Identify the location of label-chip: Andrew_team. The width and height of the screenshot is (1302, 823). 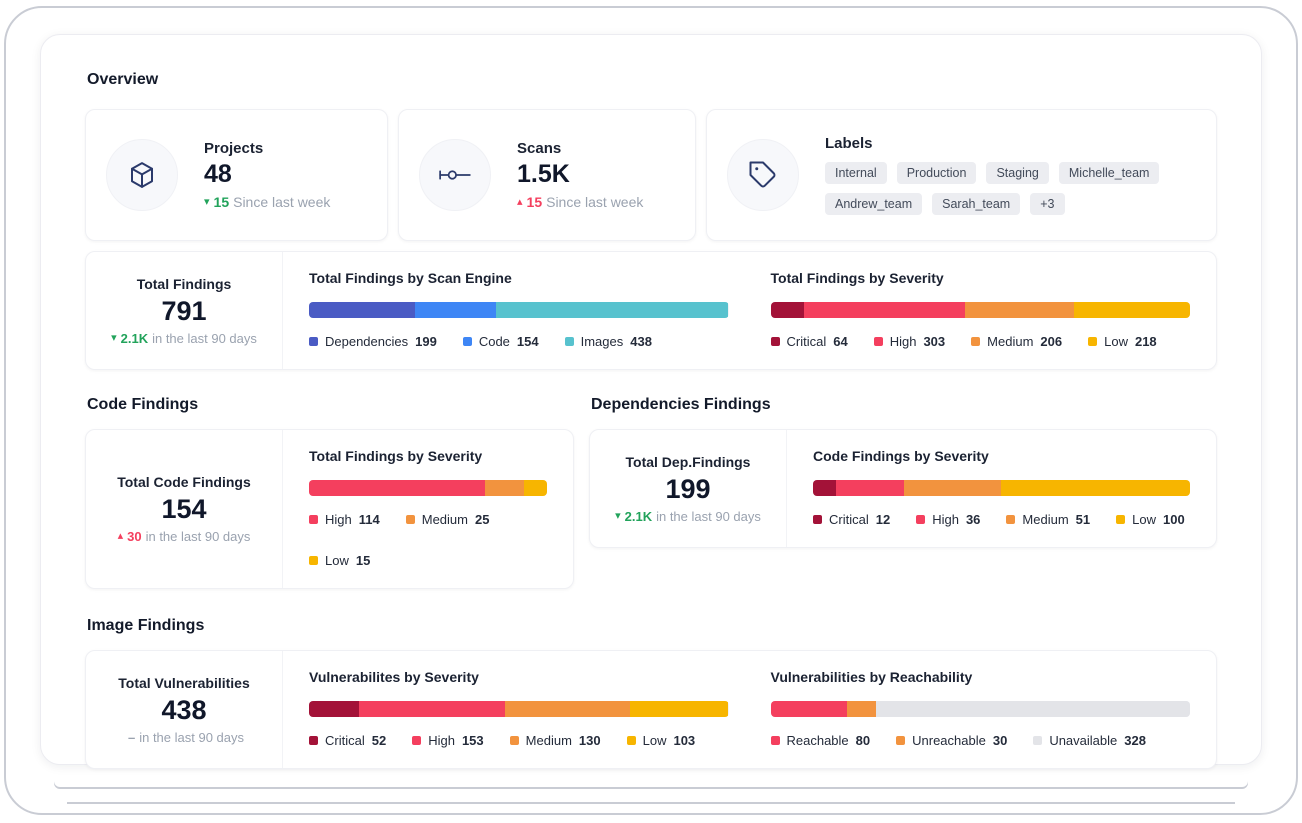
(874, 204).